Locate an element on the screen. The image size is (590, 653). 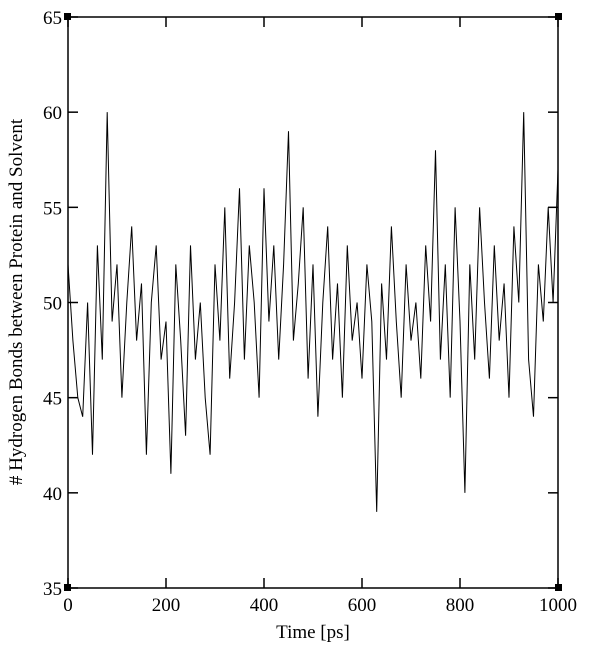
x-tick-label: 800 is located at coordinates (460, 605).